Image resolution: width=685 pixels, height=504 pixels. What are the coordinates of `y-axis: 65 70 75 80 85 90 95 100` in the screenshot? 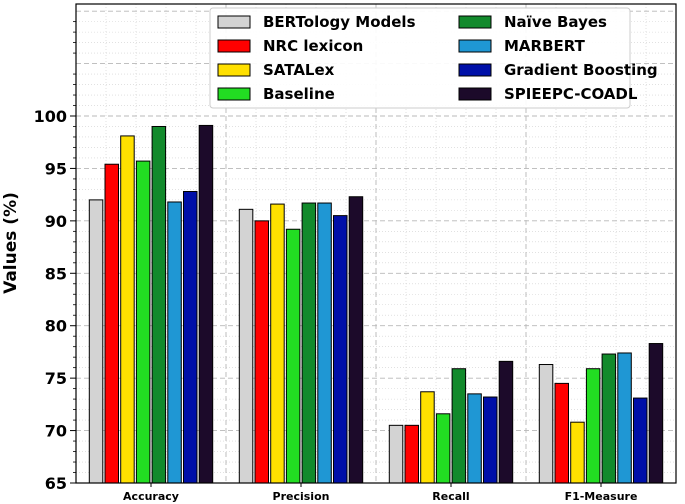 It's located at (55, 257).